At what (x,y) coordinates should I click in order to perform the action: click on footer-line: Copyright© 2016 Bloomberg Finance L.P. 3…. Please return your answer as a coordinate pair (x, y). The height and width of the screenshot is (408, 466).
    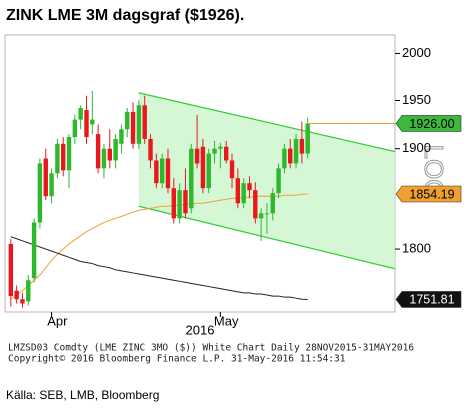
    Looking at the image, I should click on (177, 359).